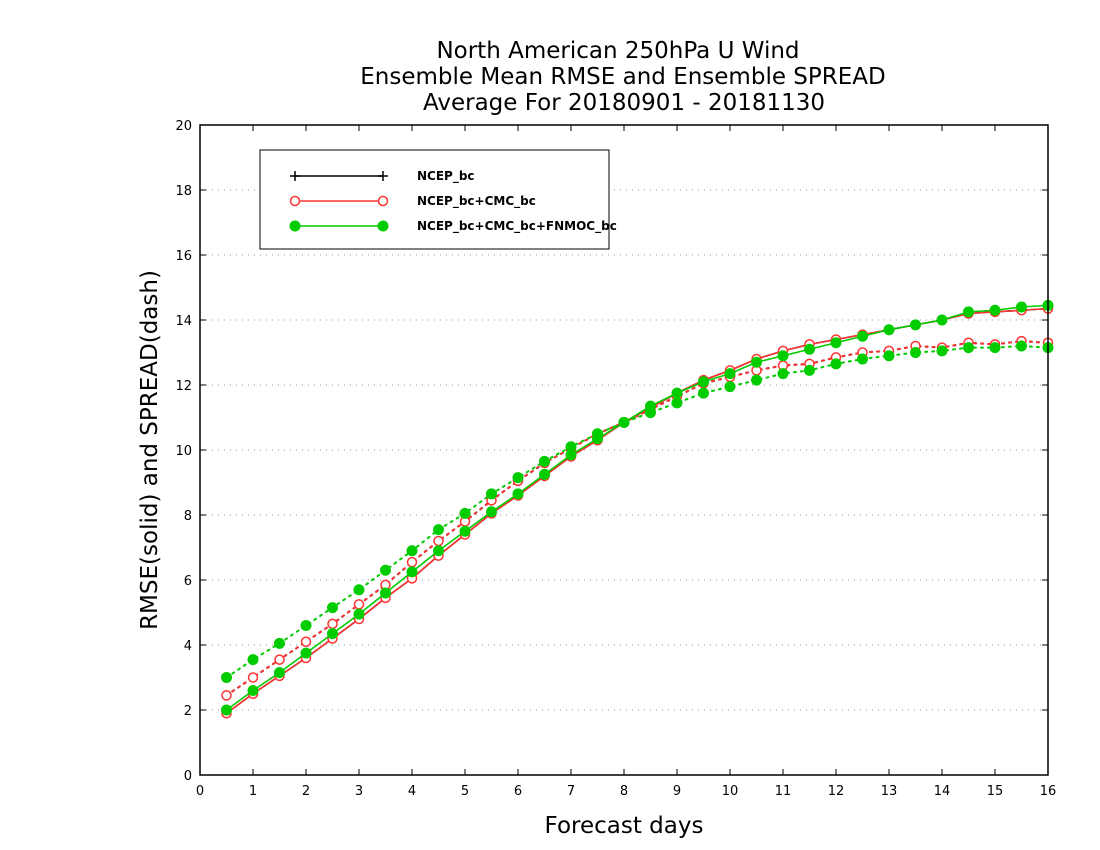 This screenshot has width=1100, height=850. What do you see at coordinates (183, 126) in the screenshot?
I see `y-tick-label: 20` at bounding box center [183, 126].